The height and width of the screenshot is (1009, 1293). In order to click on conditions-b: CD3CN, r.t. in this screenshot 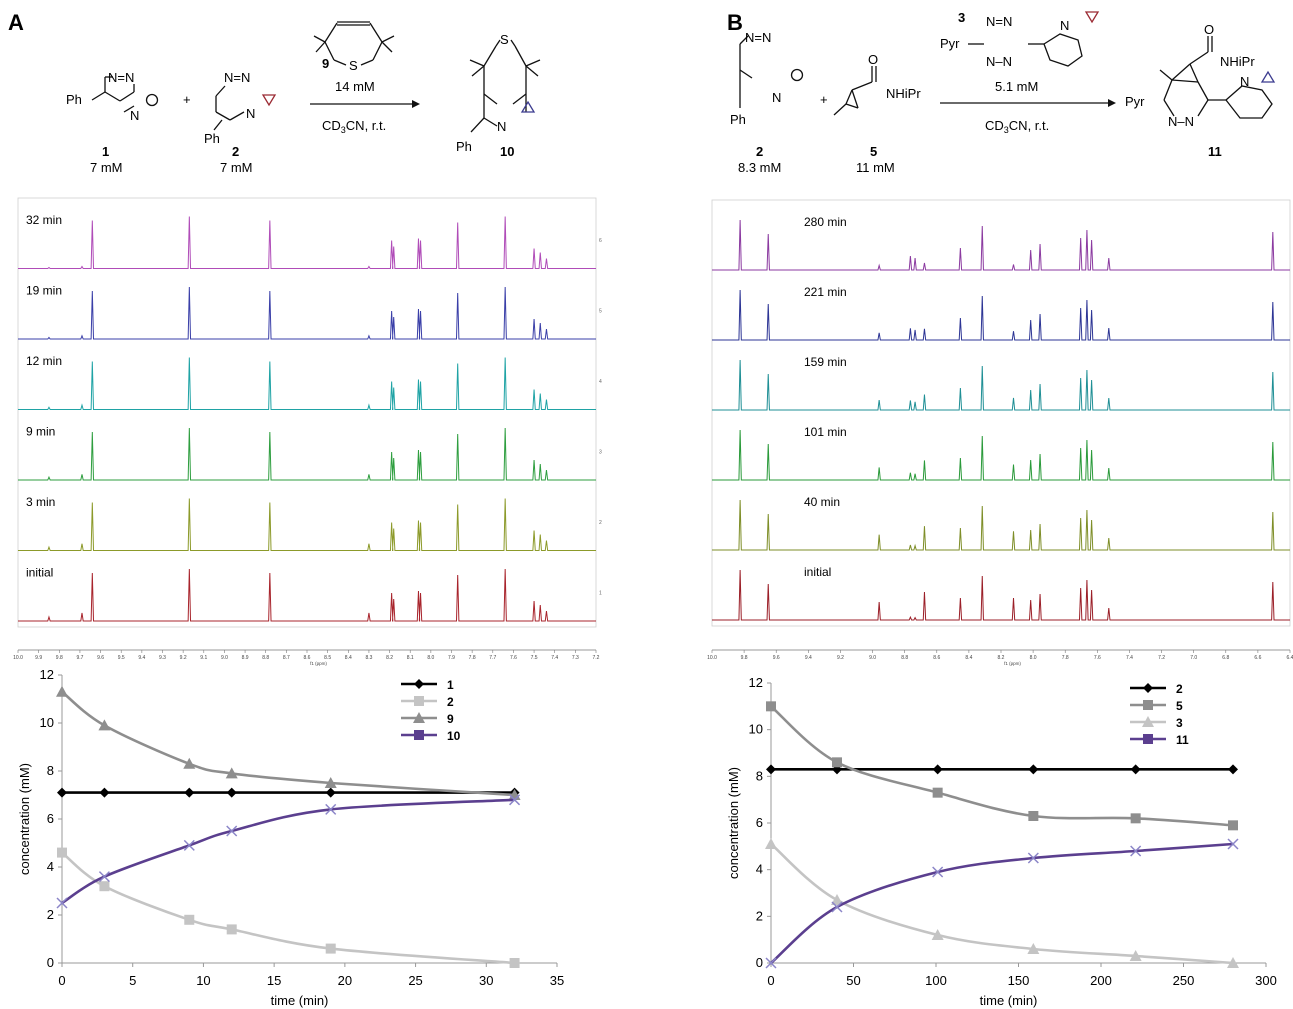, I will do `click(1017, 126)`.